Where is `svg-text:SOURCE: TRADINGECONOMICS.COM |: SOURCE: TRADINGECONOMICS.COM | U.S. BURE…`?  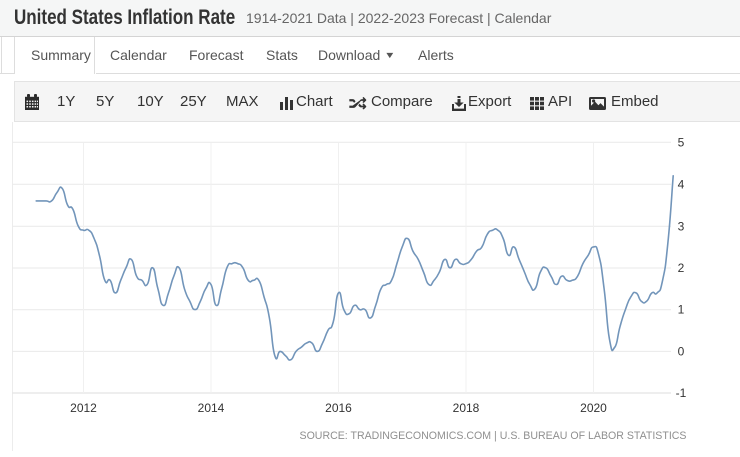 svg-text:SOURCE: TRADINGECONOMICS.COM |: SOURCE: TRADINGECONOMICS.COM | U.S. BURE… is located at coordinates (493, 436).